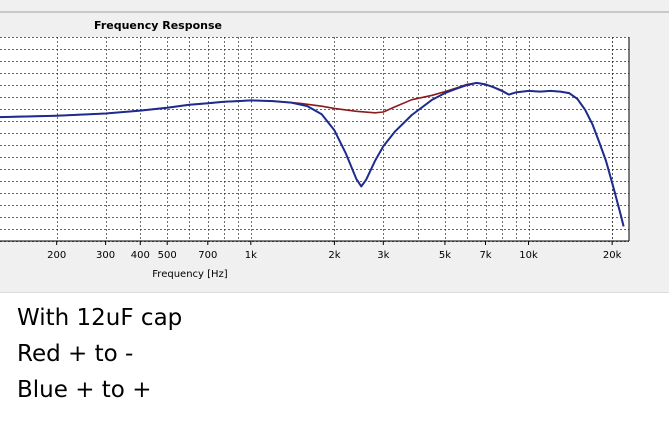 The width and height of the screenshot is (669, 436). I want to click on x-tick-label: 3k, so click(383, 255).